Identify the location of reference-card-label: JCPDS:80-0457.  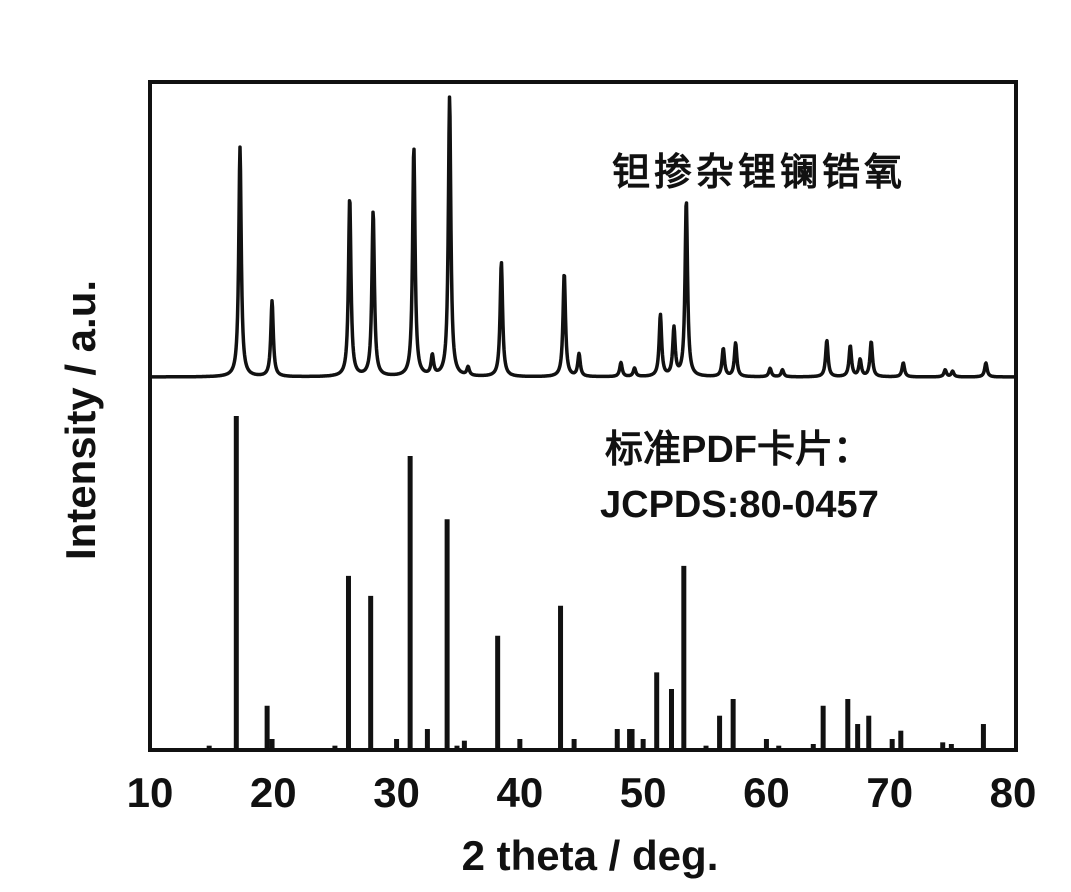
(739, 505).